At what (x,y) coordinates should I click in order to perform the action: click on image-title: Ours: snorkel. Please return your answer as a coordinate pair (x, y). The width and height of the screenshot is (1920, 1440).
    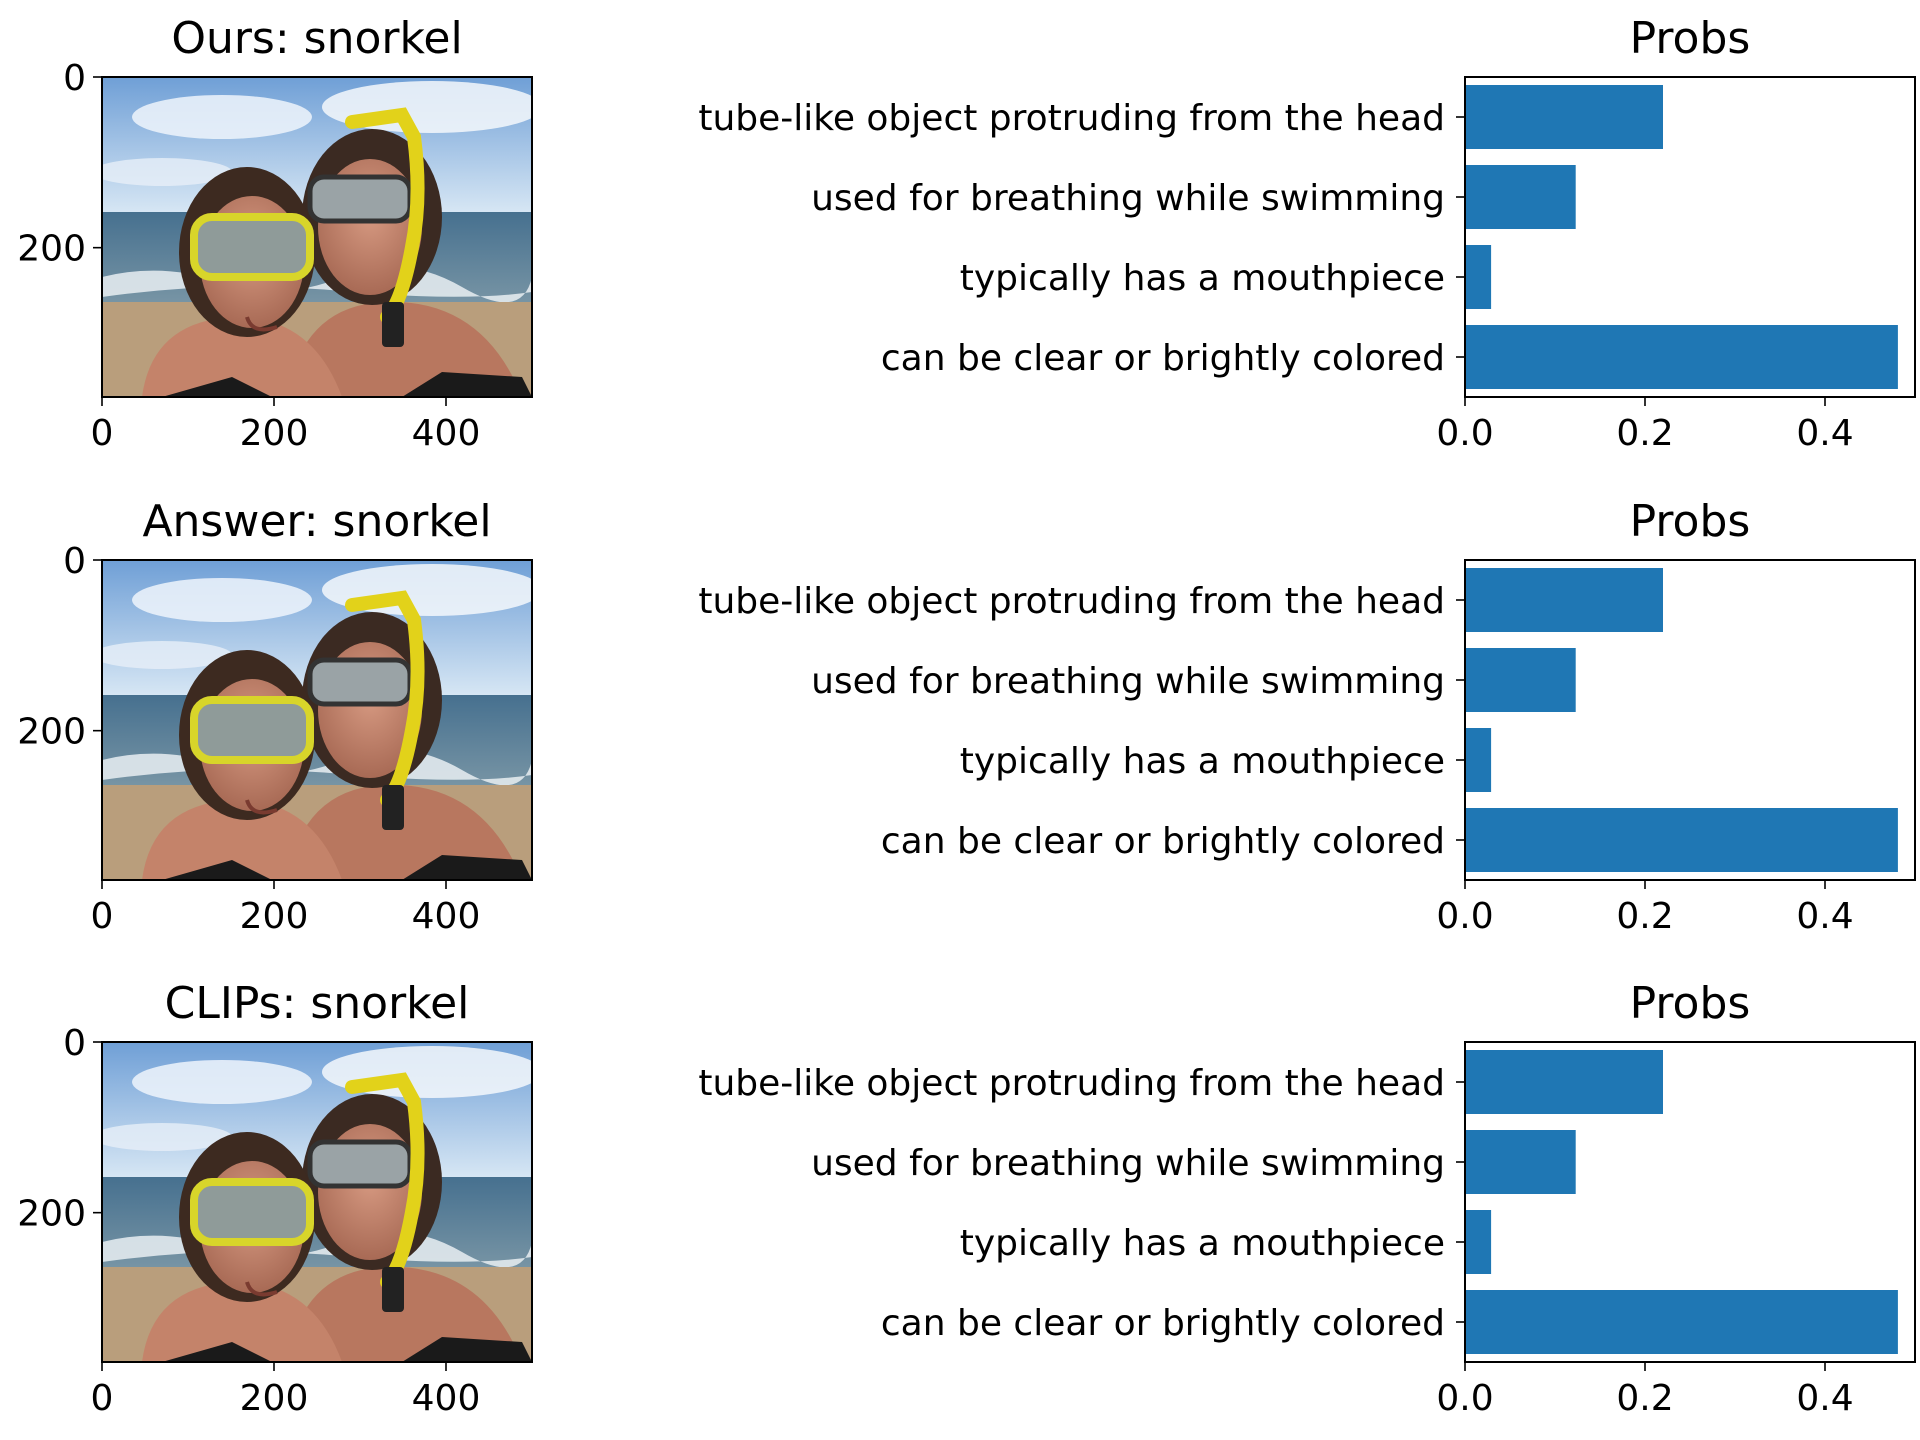
    Looking at the image, I should click on (316, 38).